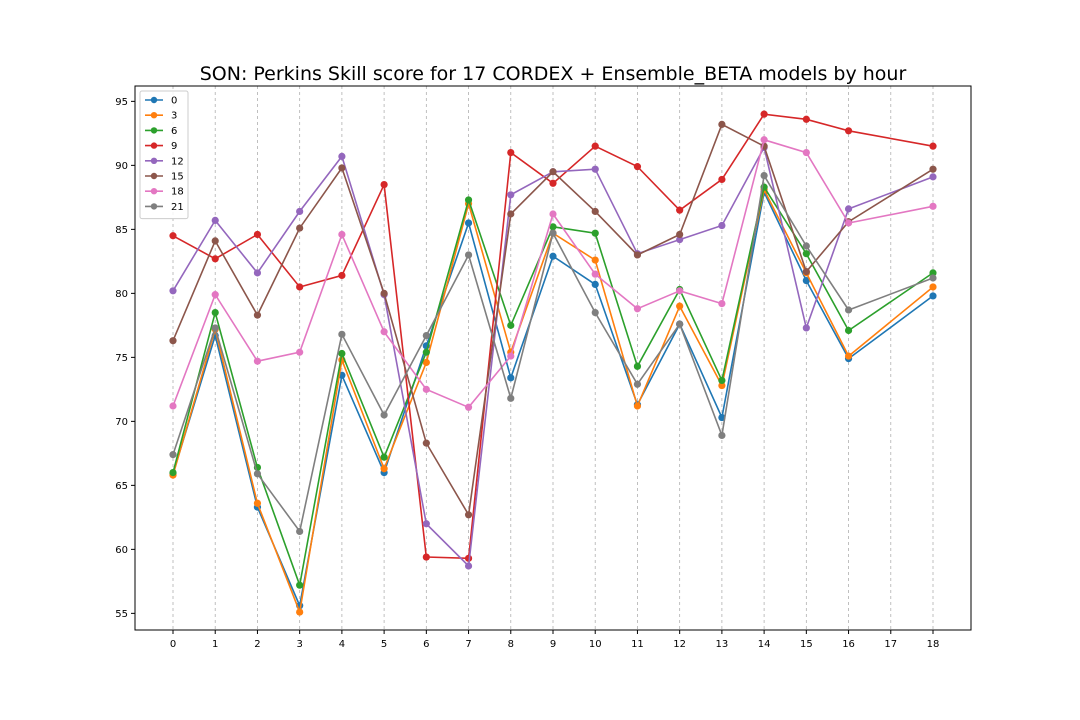 The width and height of the screenshot is (1080, 720). I want to click on x-tick-label: 1, so click(215, 644).